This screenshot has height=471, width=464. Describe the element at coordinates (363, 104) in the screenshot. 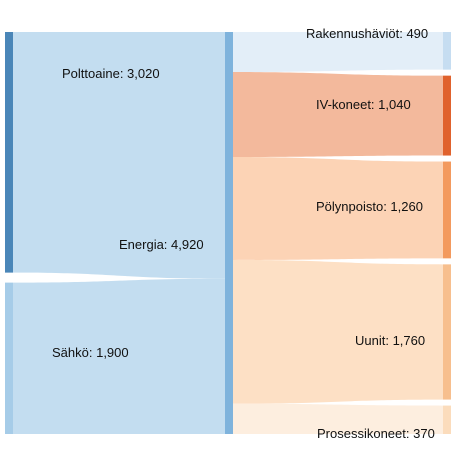

I see `label-iv-koneet: IV-koneet: 1,040` at that location.